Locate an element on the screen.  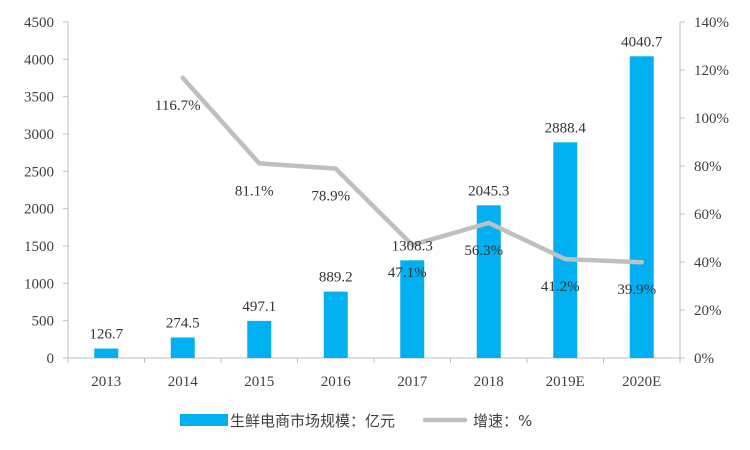
growth-value-label: 81.1% is located at coordinates (254, 191).